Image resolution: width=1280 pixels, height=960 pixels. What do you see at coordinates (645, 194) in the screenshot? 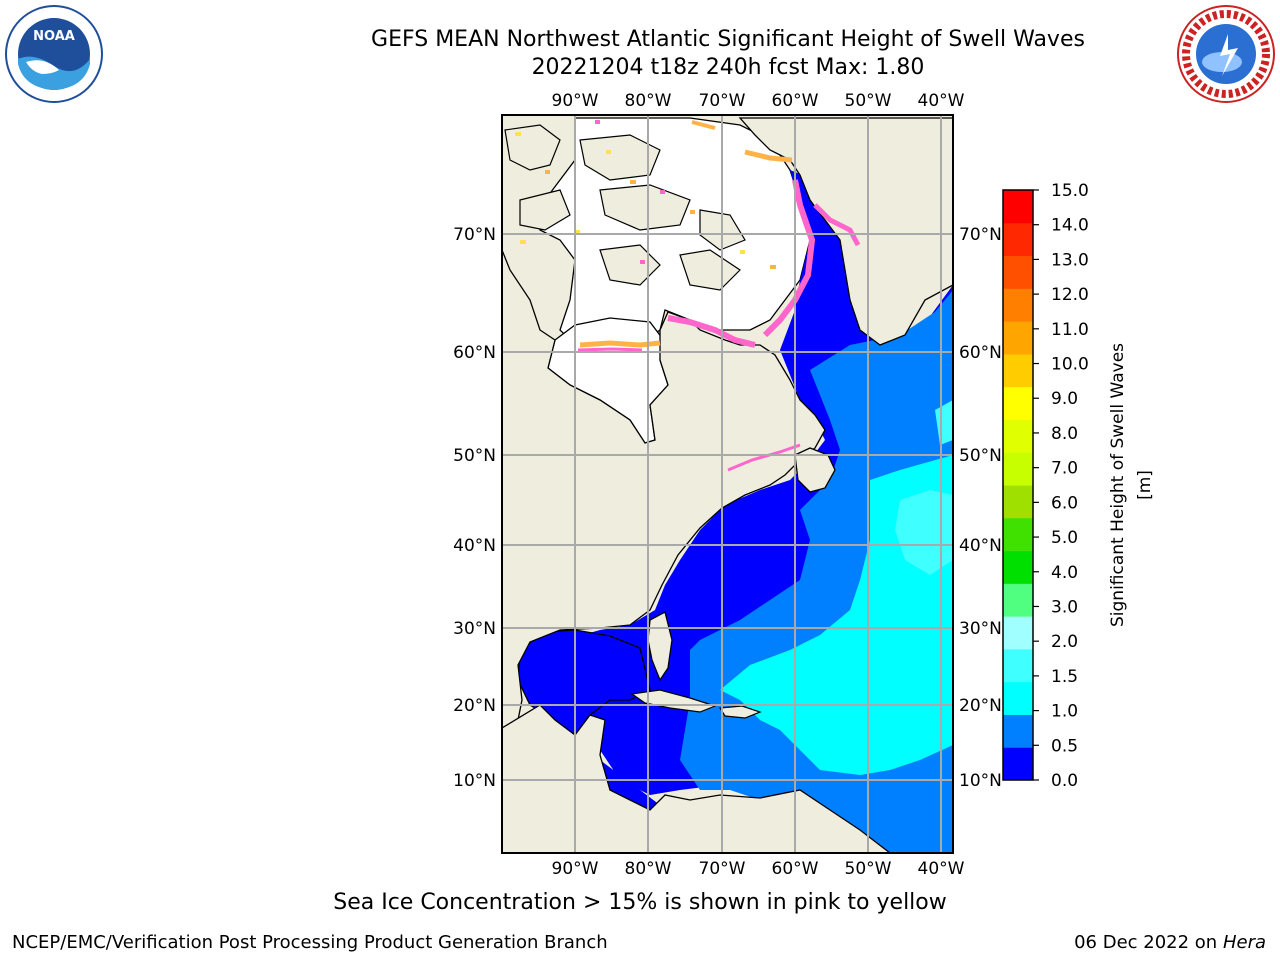
I see `sea-ice-dots` at bounding box center [645, 194].